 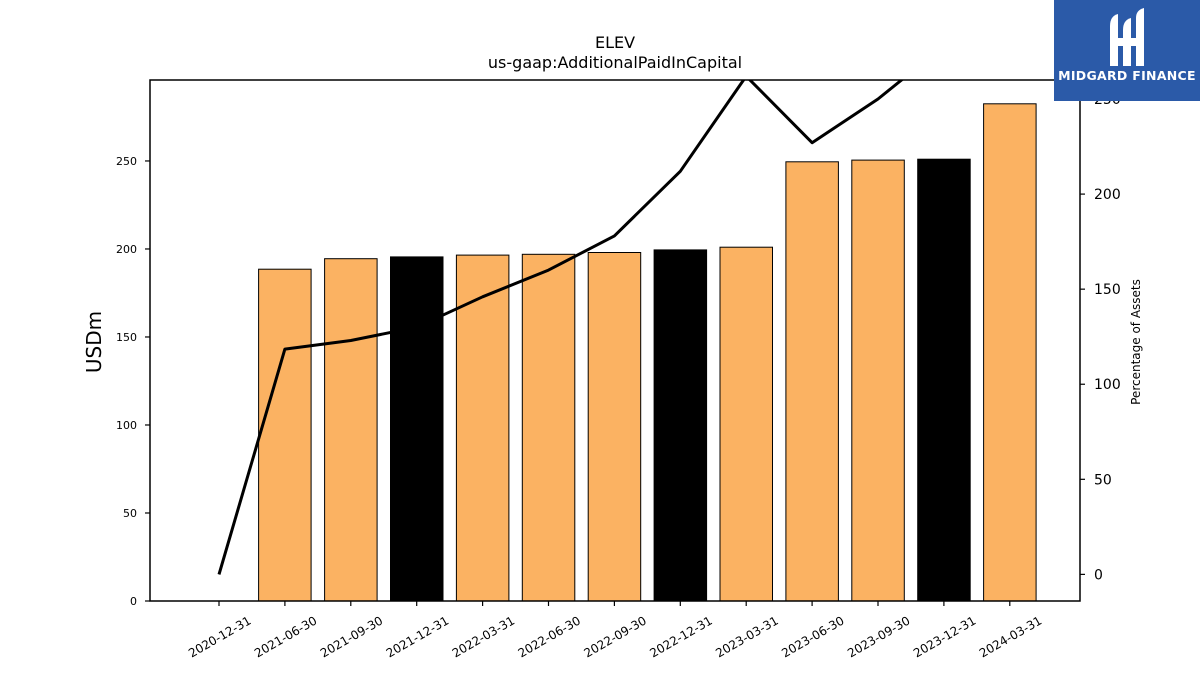 I want to click on y-axis-label: USDm, so click(x=94, y=342).